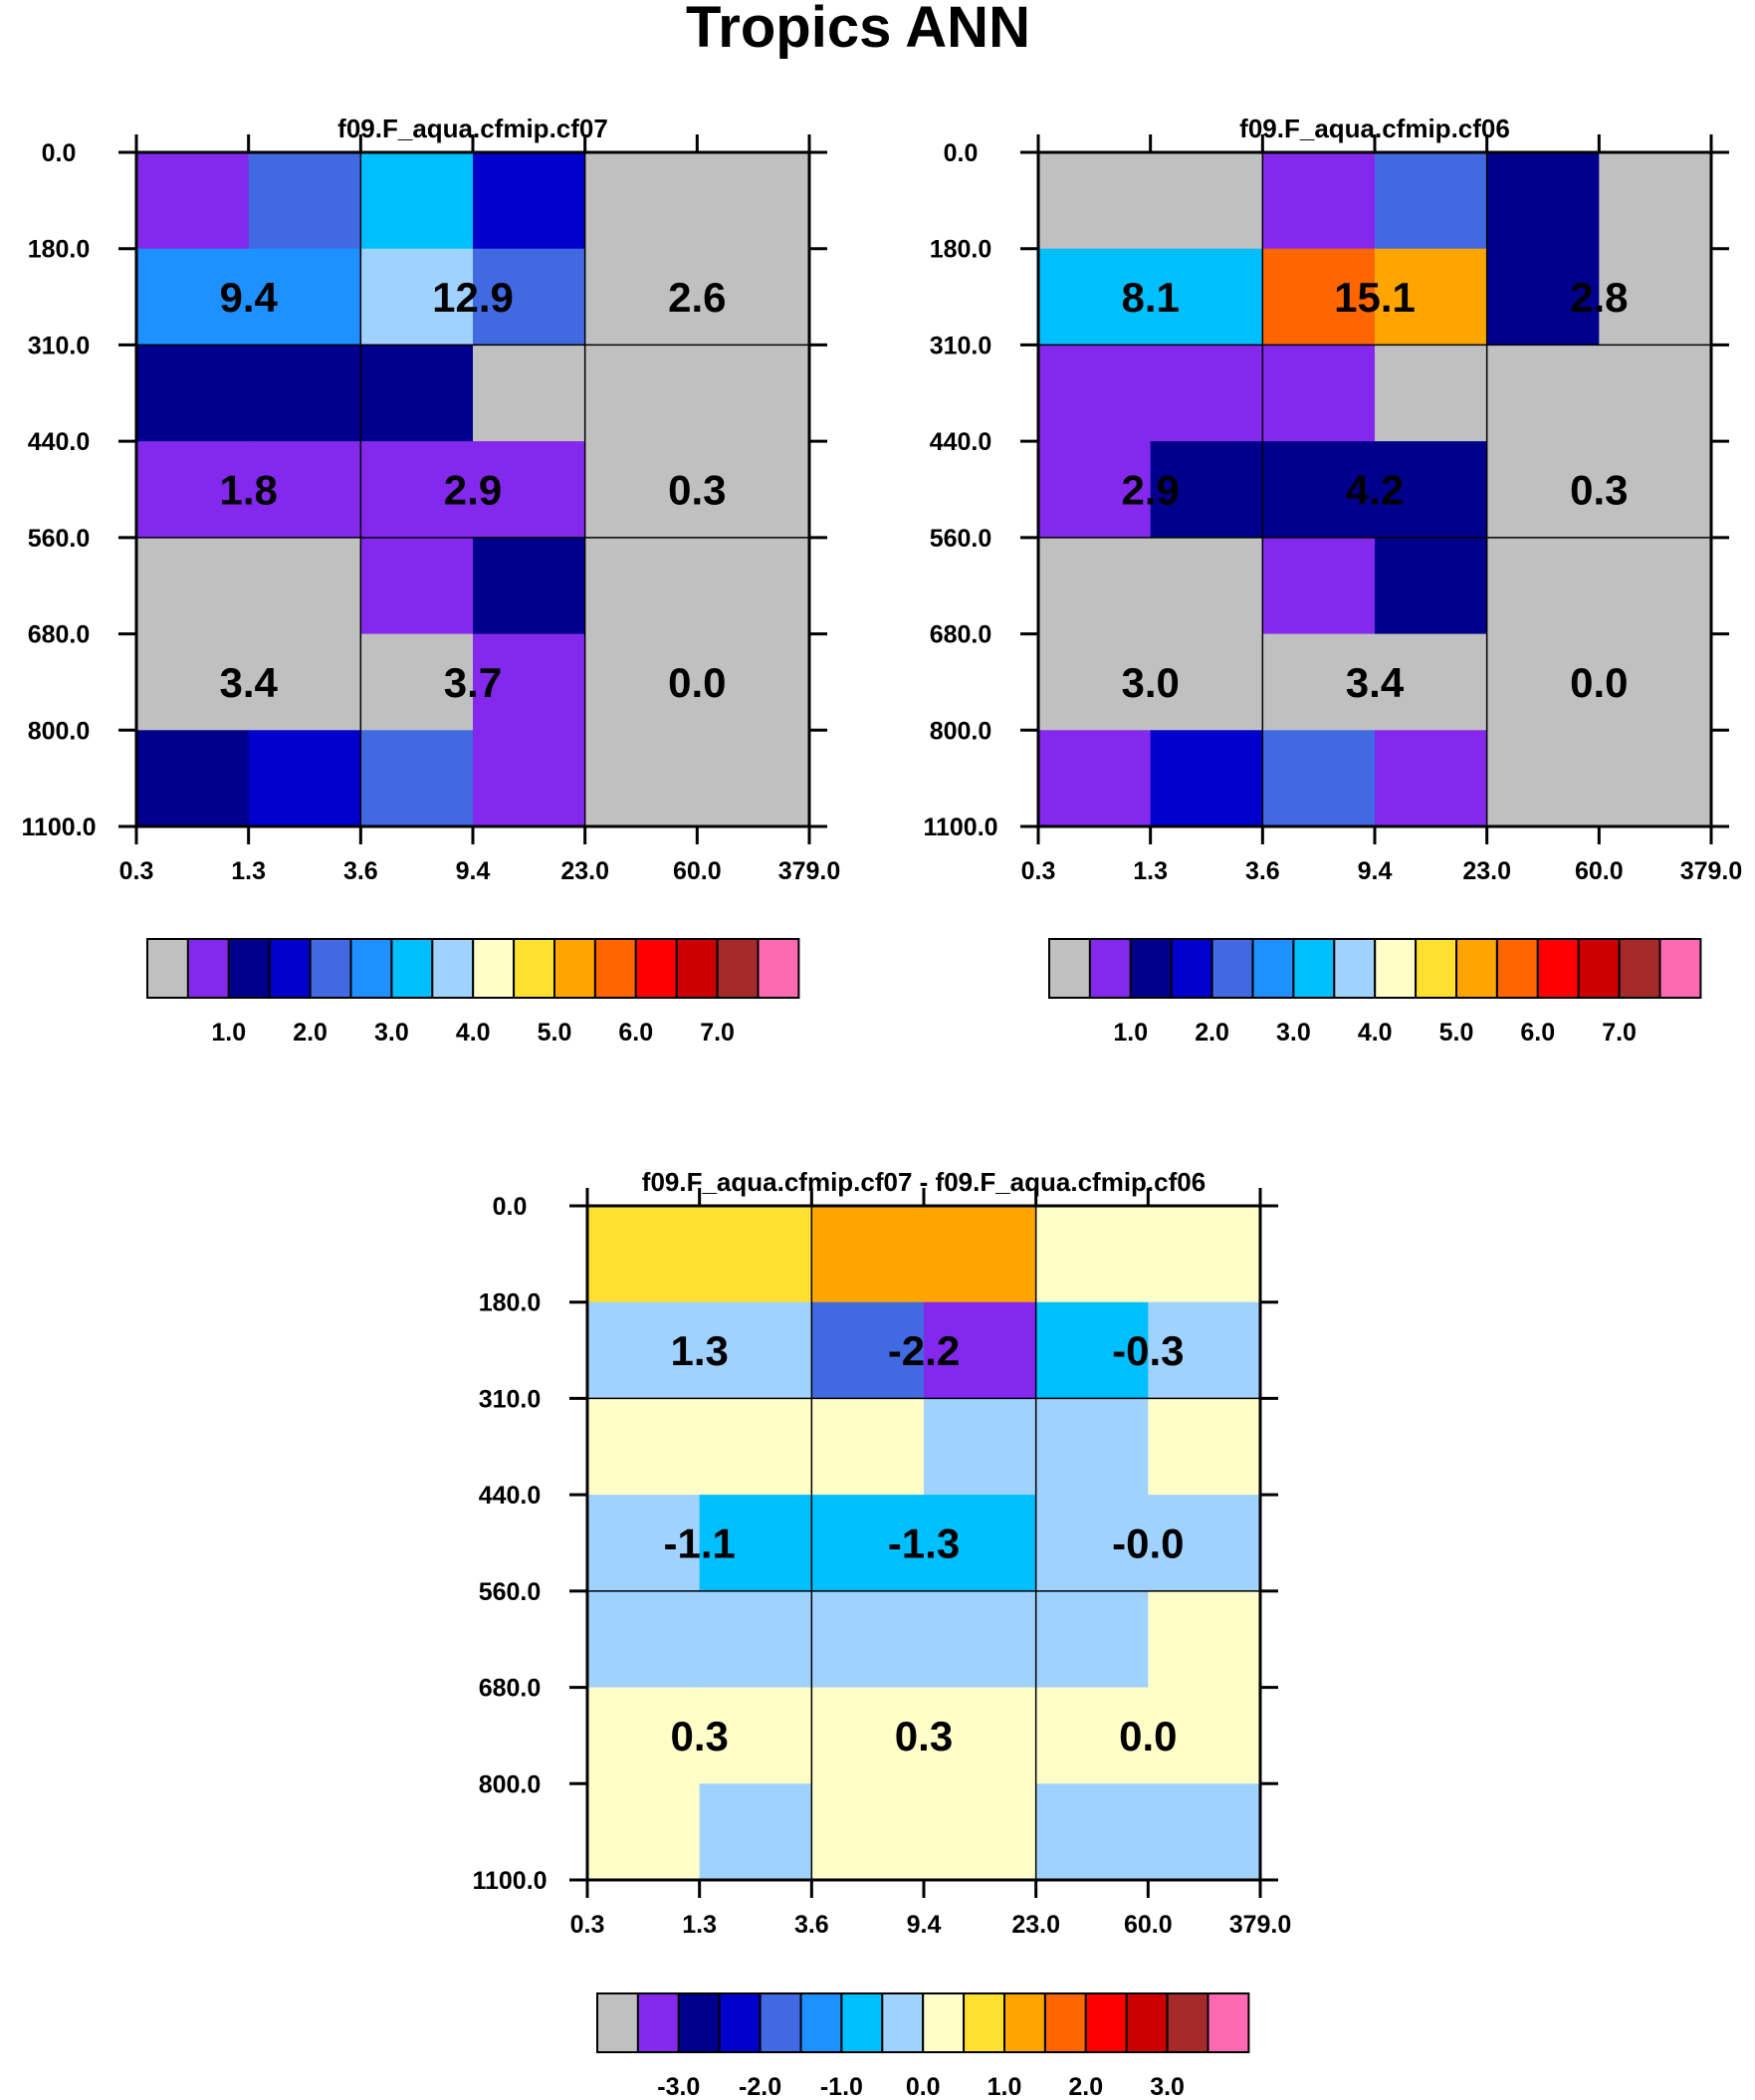 This screenshot has height=2100, width=1755. What do you see at coordinates (811, 1925) in the screenshot?
I see `x-tick-label: 3.6` at bounding box center [811, 1925].